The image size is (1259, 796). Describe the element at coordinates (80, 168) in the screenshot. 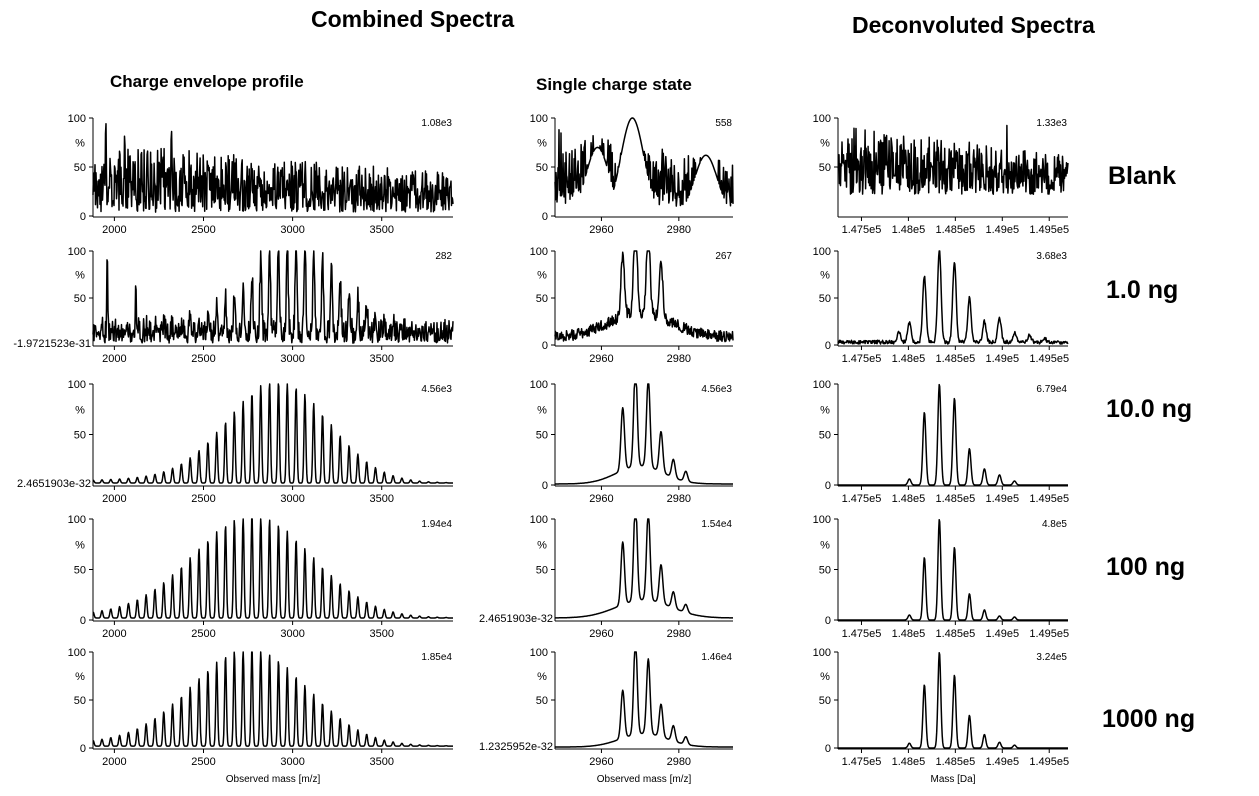

I see `y-tick-label-charge-envelope-blank: 50` at that location.